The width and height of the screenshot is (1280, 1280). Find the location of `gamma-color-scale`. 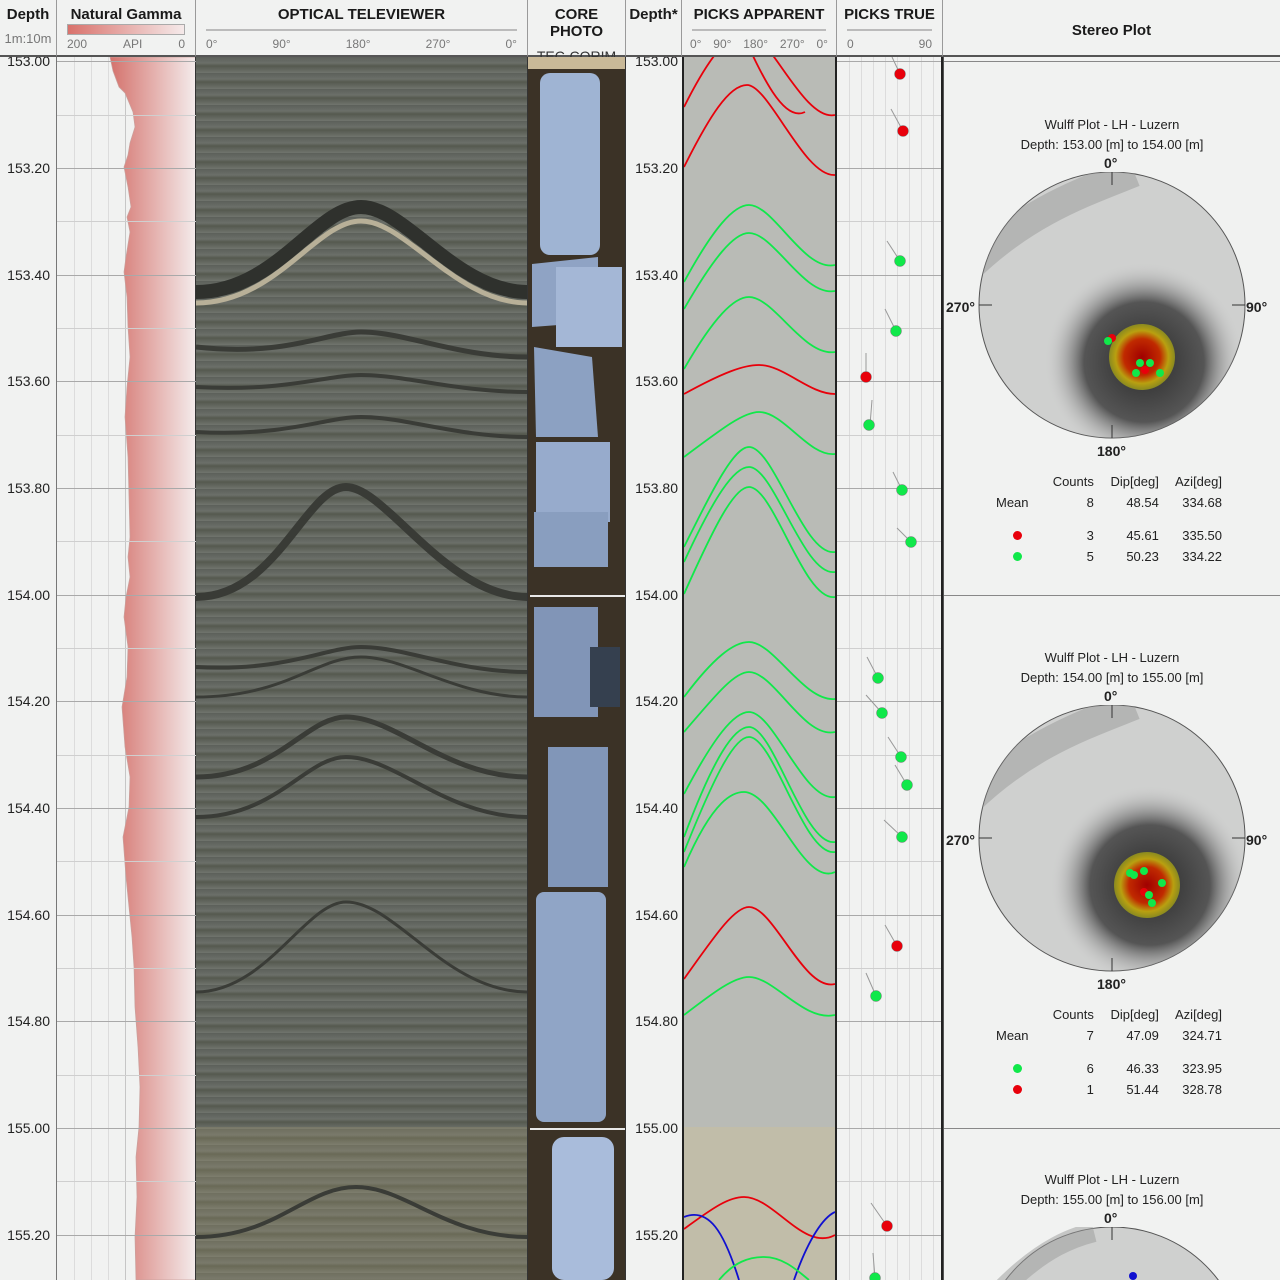

gamma-color-scale is located at coordinates (126, 29).